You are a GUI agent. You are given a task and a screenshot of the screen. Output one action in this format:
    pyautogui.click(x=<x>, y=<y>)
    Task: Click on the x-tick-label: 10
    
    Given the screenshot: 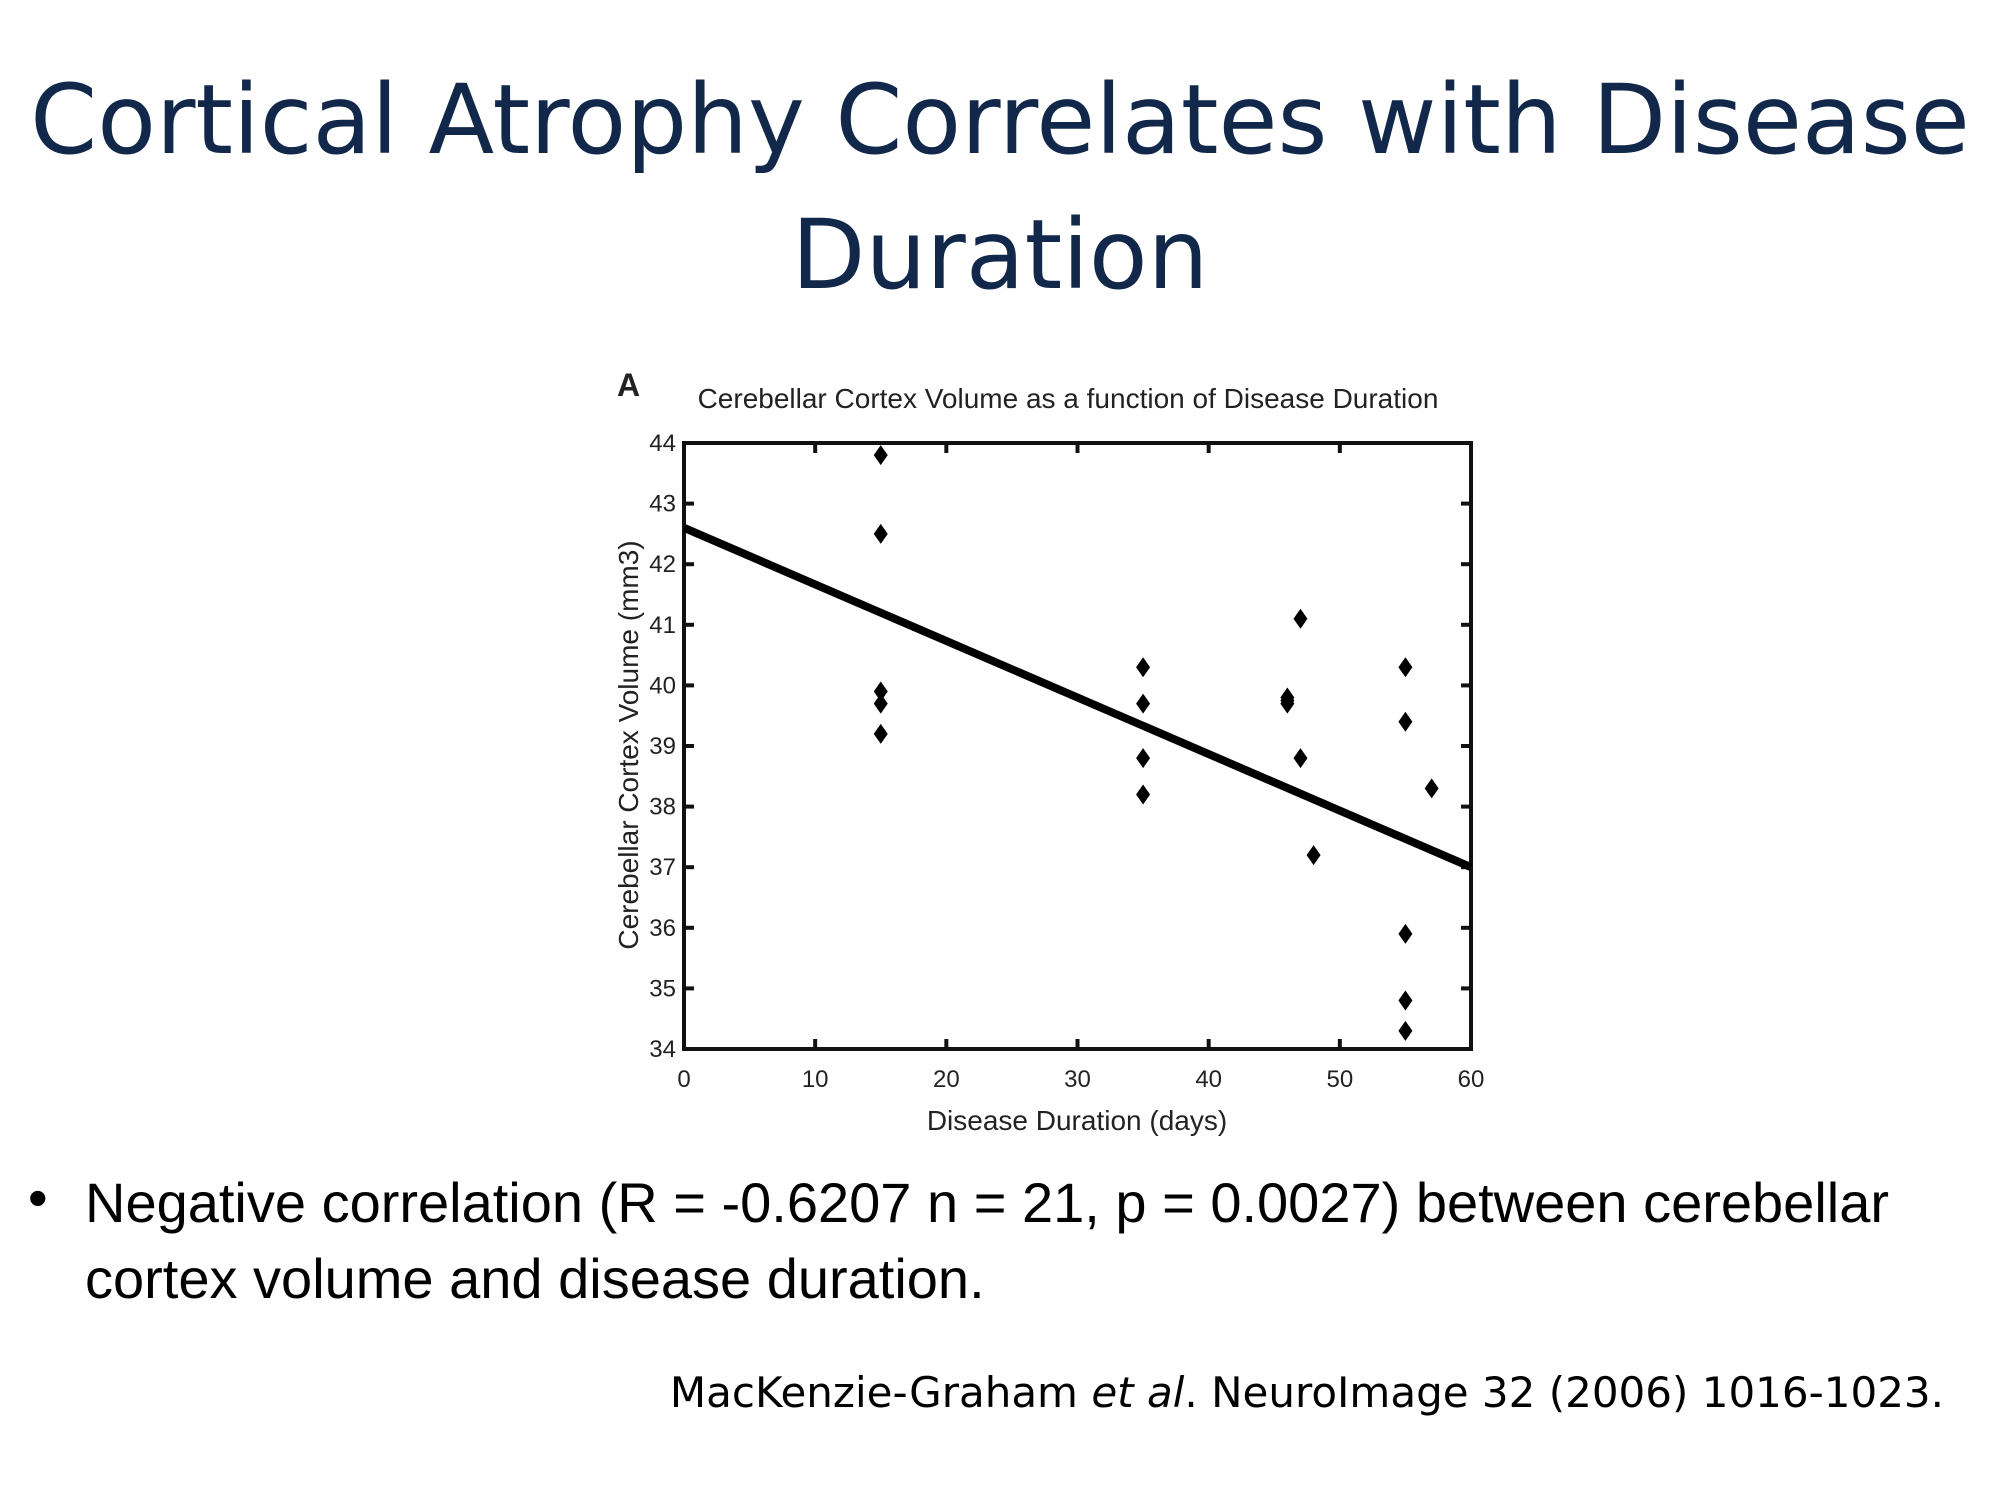 What is the action you would take?
    pyautogui.click(x=815, y=1079)
    